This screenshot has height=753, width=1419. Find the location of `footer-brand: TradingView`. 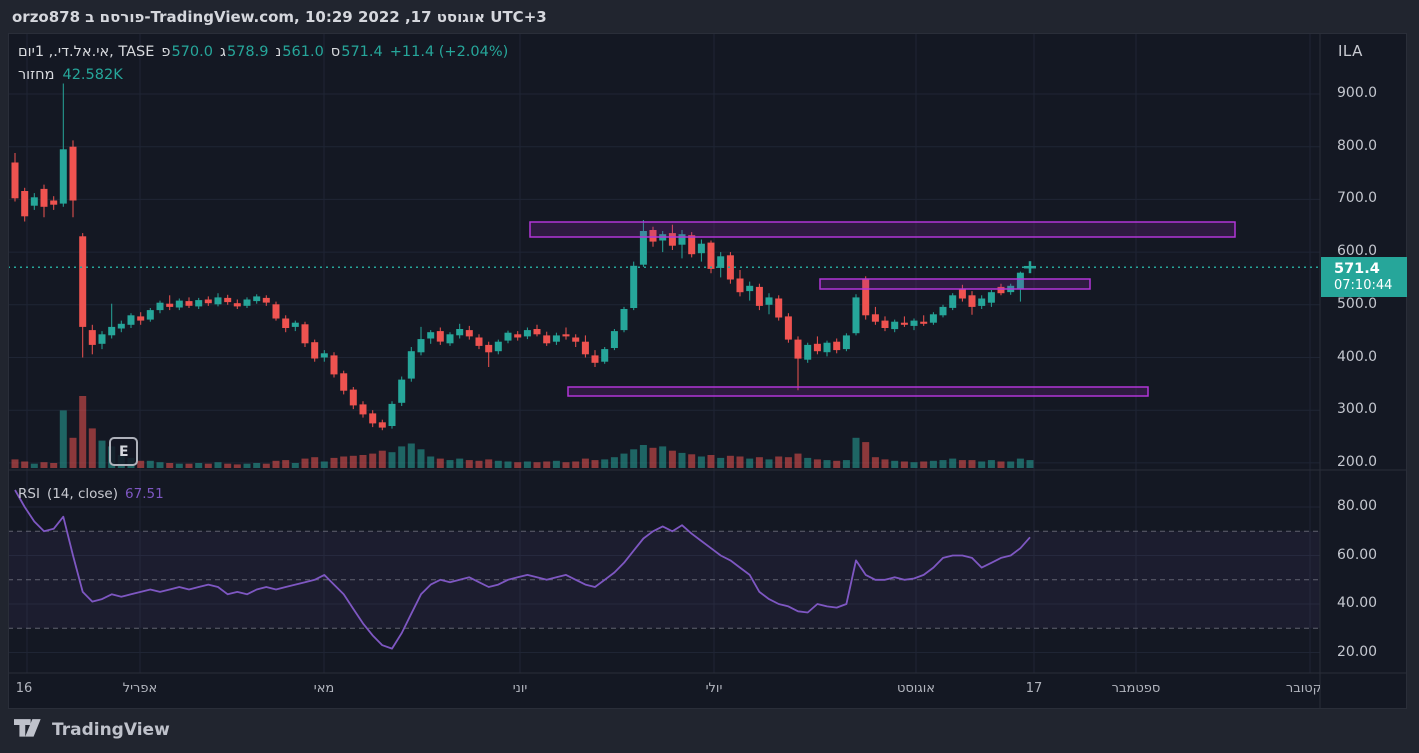

footer-brand: TradingView is located at coordinates (92, 730).